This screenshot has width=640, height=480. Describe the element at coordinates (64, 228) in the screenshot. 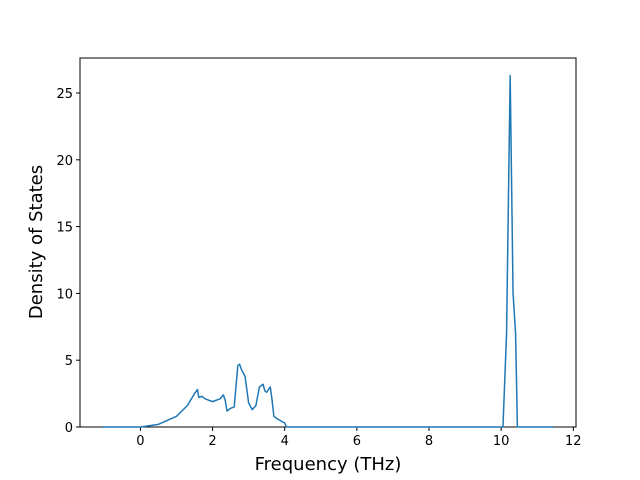

I see `y-tick-label: 15` at that location.